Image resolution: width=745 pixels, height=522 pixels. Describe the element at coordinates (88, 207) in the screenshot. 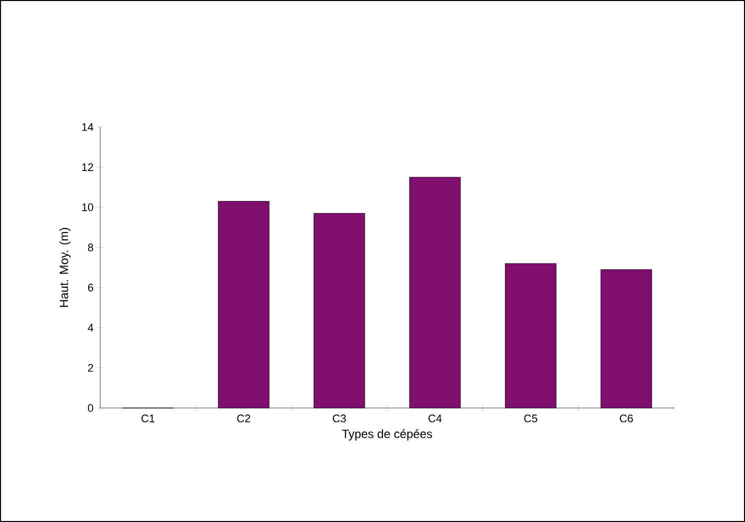

I see `y-tick-label: 10` at that location.